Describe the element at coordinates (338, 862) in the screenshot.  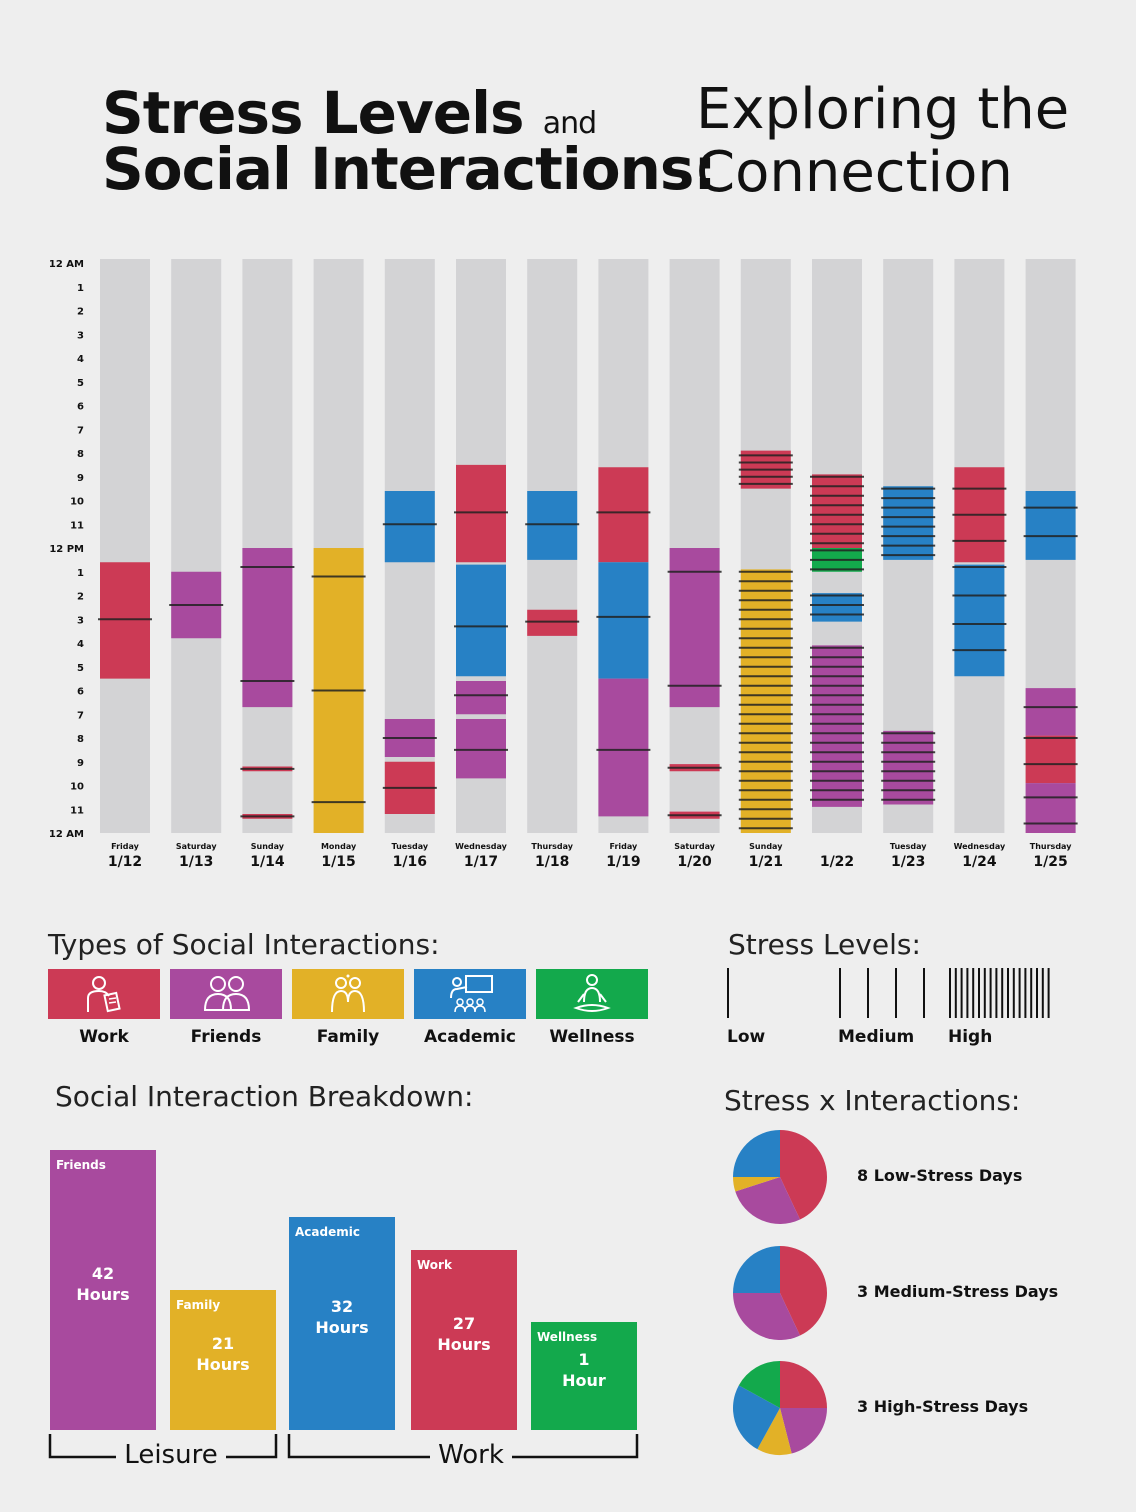
I see `day-date: 1/15` at that location.